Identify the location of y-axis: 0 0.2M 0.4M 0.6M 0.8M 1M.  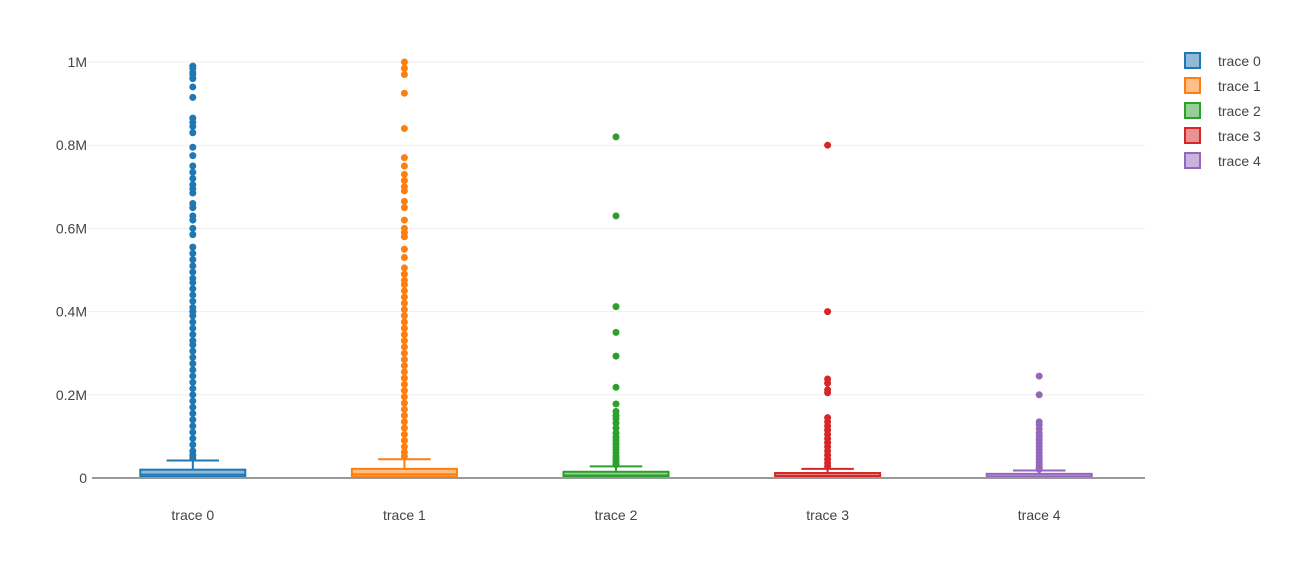
(71, 270).